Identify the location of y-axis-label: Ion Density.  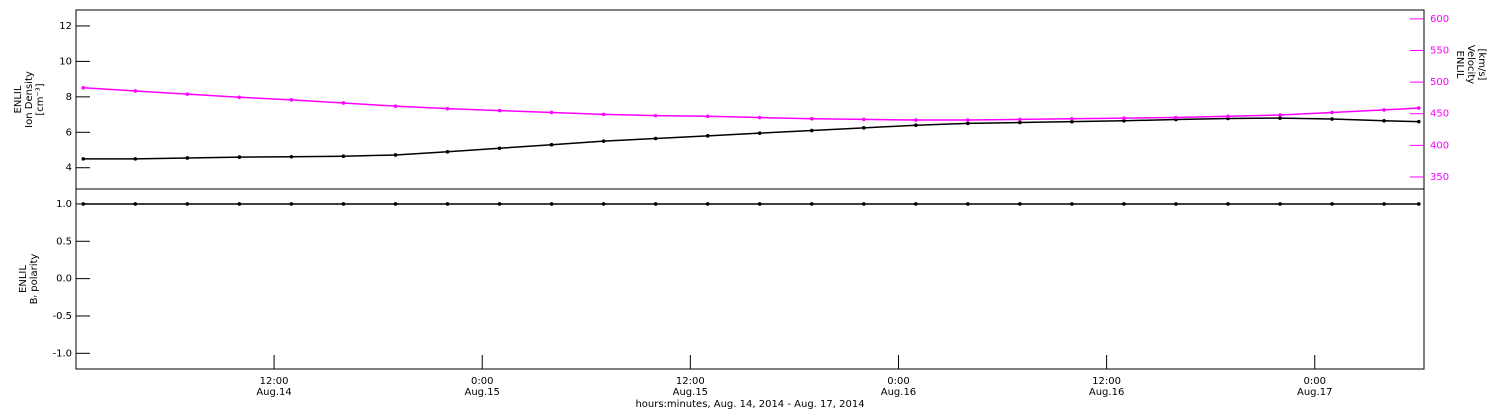
(29, 99).